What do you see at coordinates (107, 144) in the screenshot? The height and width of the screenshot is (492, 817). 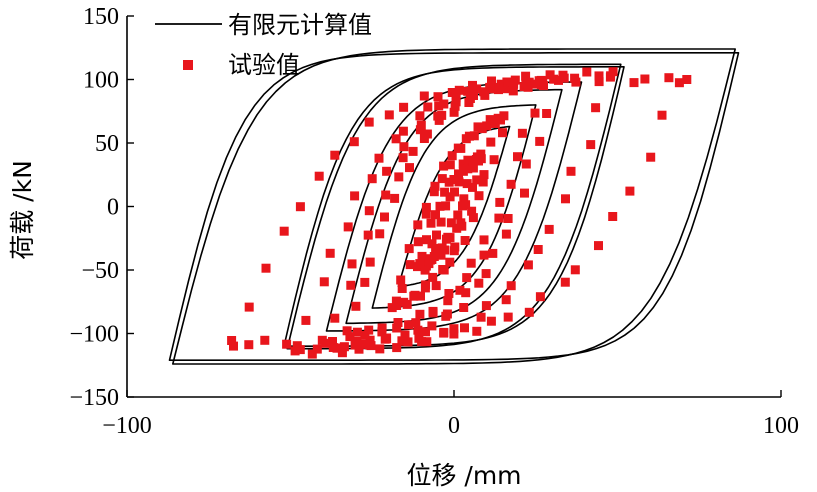 I see `y-tick-label: 50` at bounding box center [107, 144].